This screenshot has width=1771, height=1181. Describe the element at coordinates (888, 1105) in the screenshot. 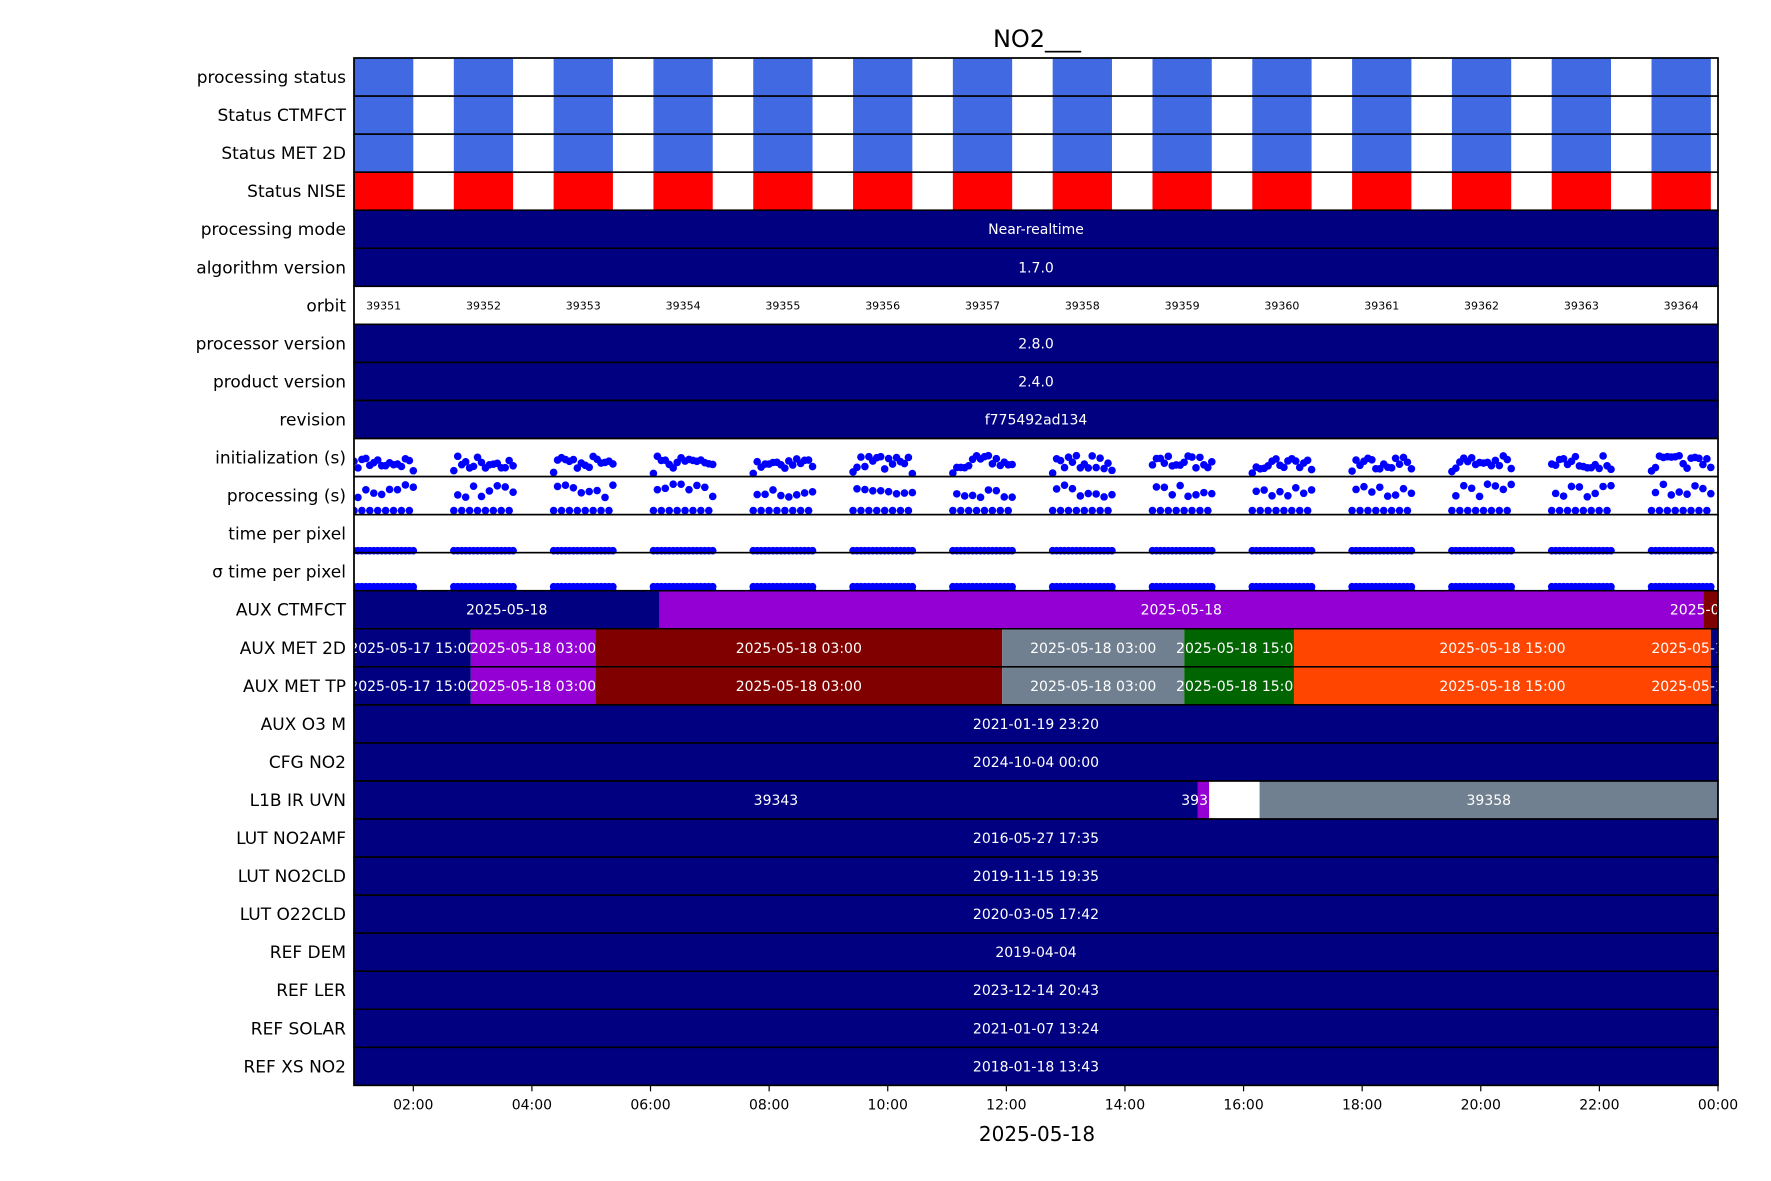

I see `x-tick-label: 10:00` at that location.